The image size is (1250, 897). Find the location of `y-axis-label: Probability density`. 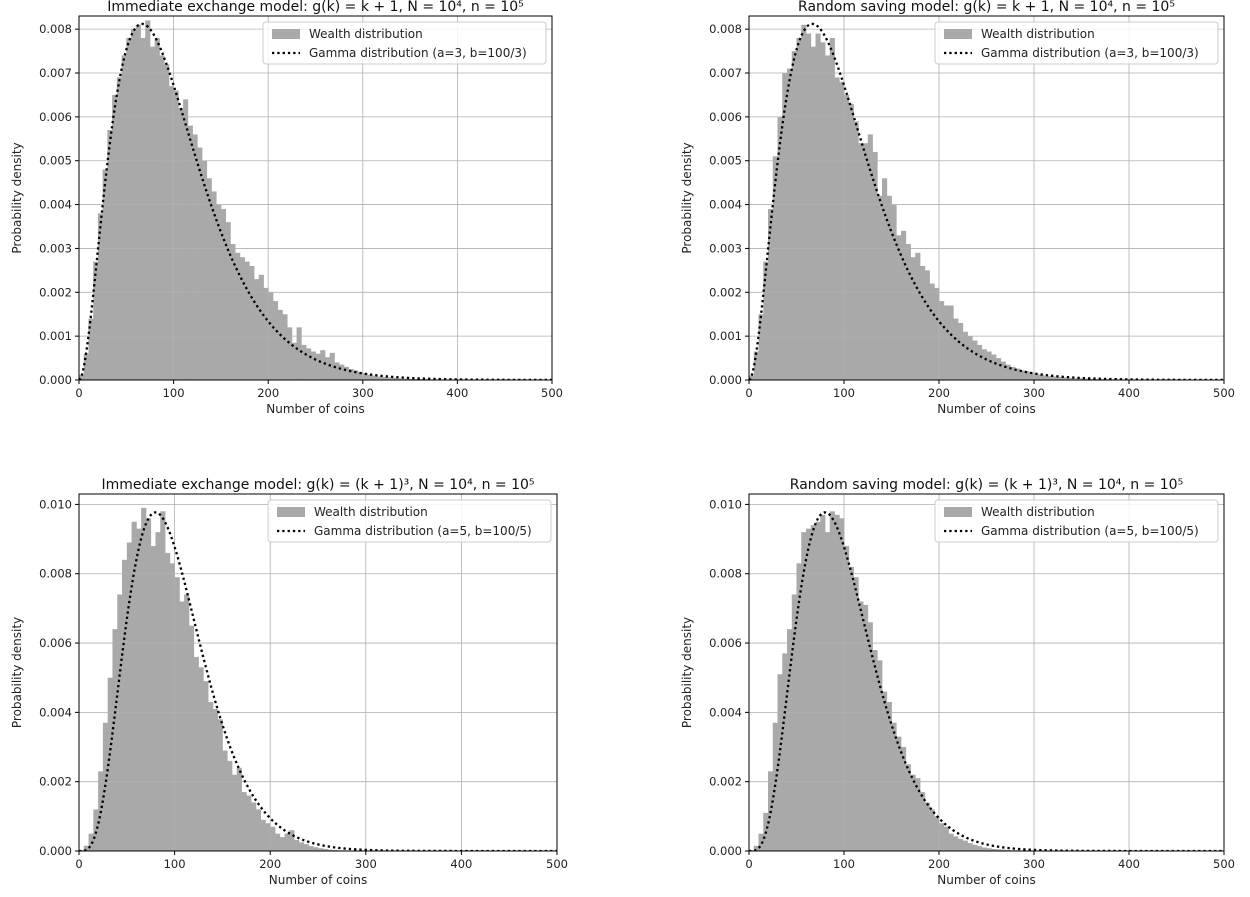

y-axis-label: Probability density is located at coordinates (687, 672).